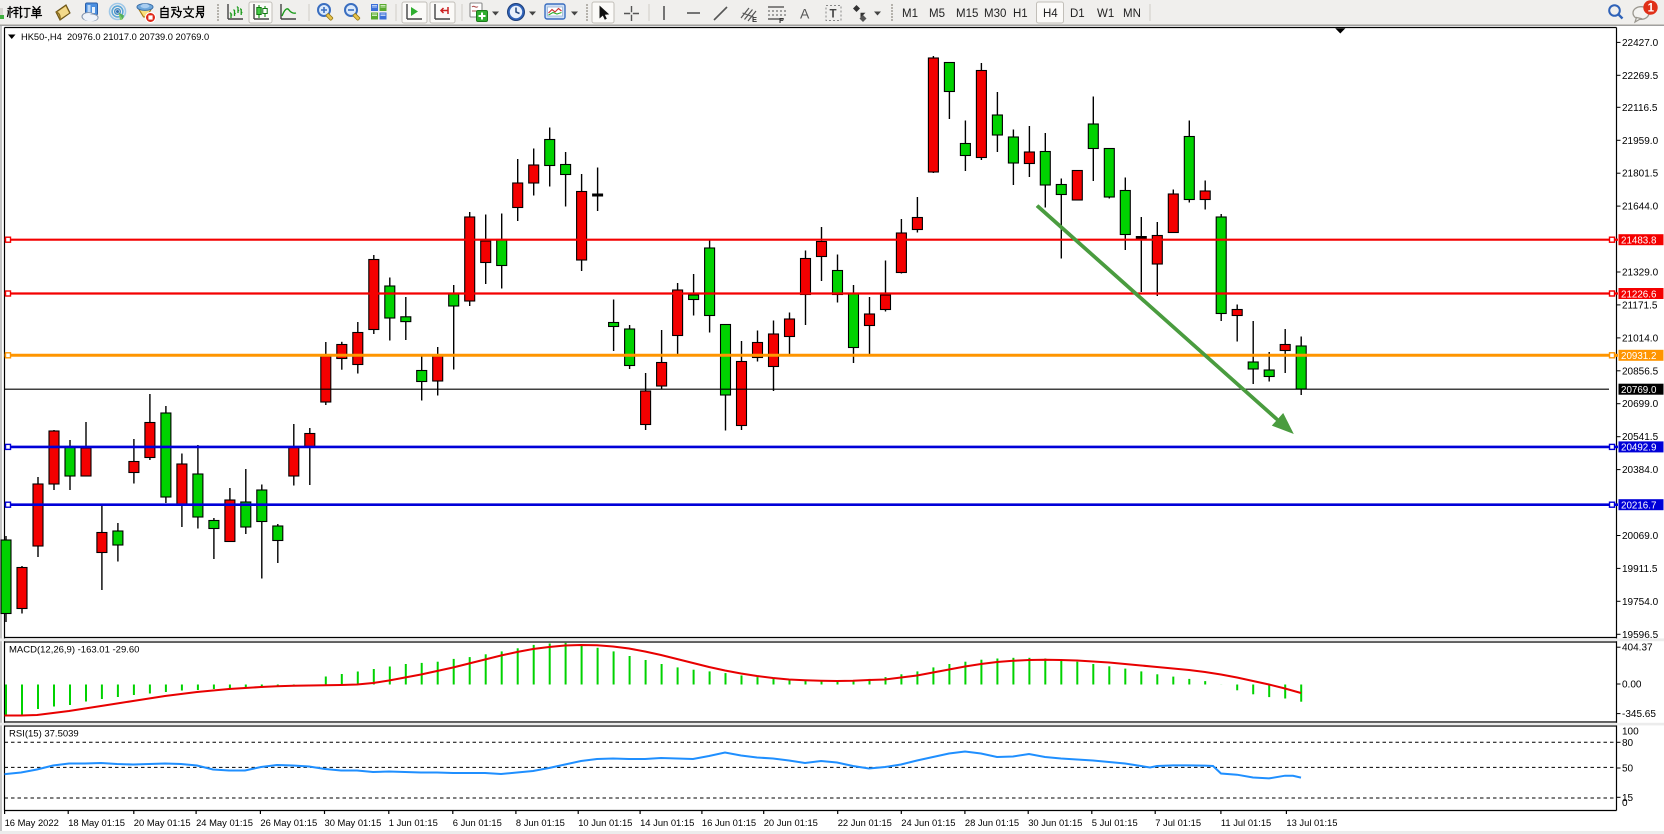 Image resolution: width=1664 pixels, height=834 pixels. Describe the element at coordinates (1638, 448) in the screenshot. I see `svg-text: 20492.9` at that location.